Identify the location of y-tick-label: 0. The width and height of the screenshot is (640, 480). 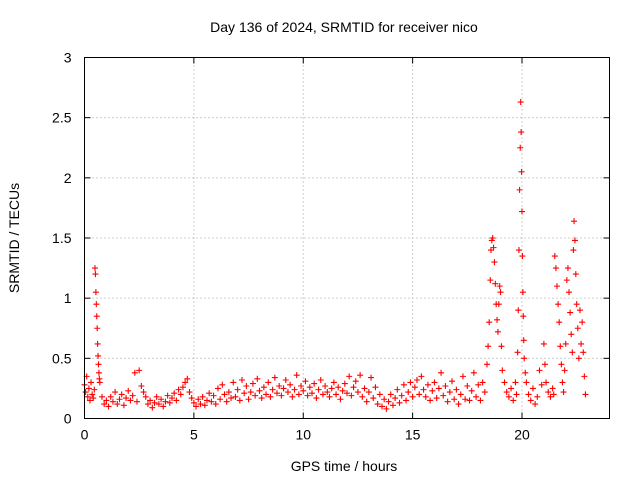
(68, 419).